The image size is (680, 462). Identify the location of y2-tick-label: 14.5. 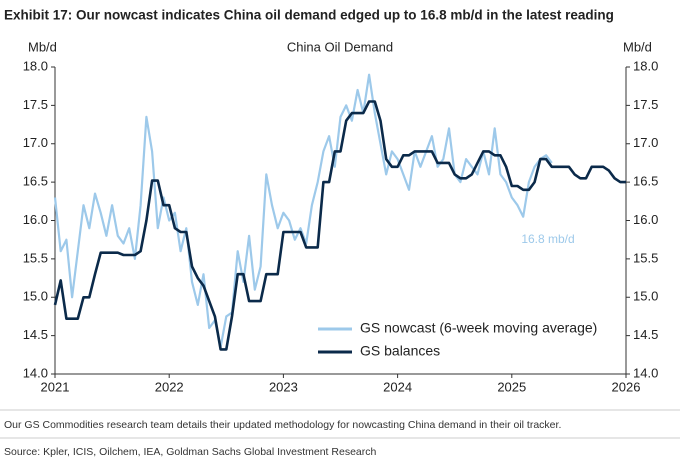
(645, 334).